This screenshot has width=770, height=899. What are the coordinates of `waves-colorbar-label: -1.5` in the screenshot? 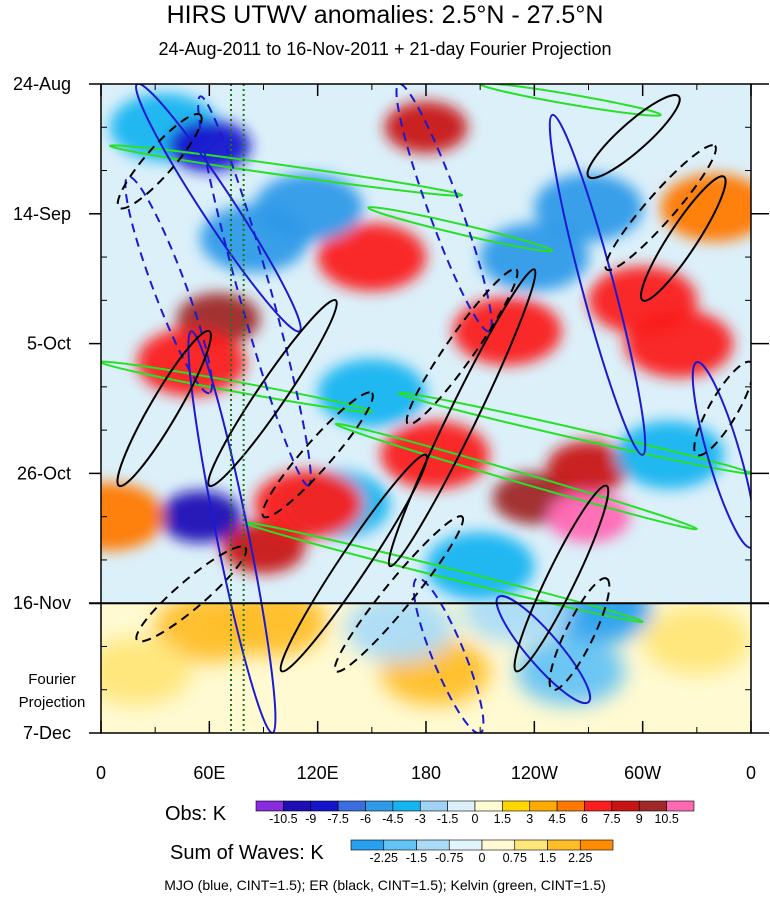 It's located at (417, 858).